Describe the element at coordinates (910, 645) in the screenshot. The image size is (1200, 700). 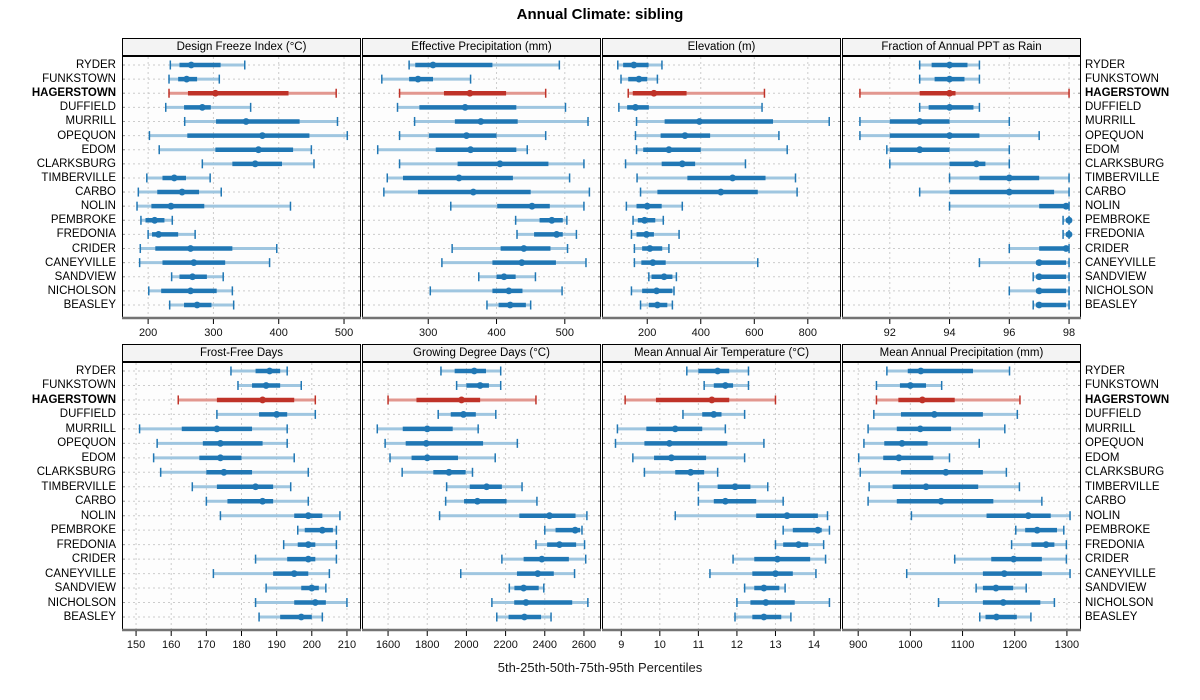
I see `svg-text: 1000` at that location.